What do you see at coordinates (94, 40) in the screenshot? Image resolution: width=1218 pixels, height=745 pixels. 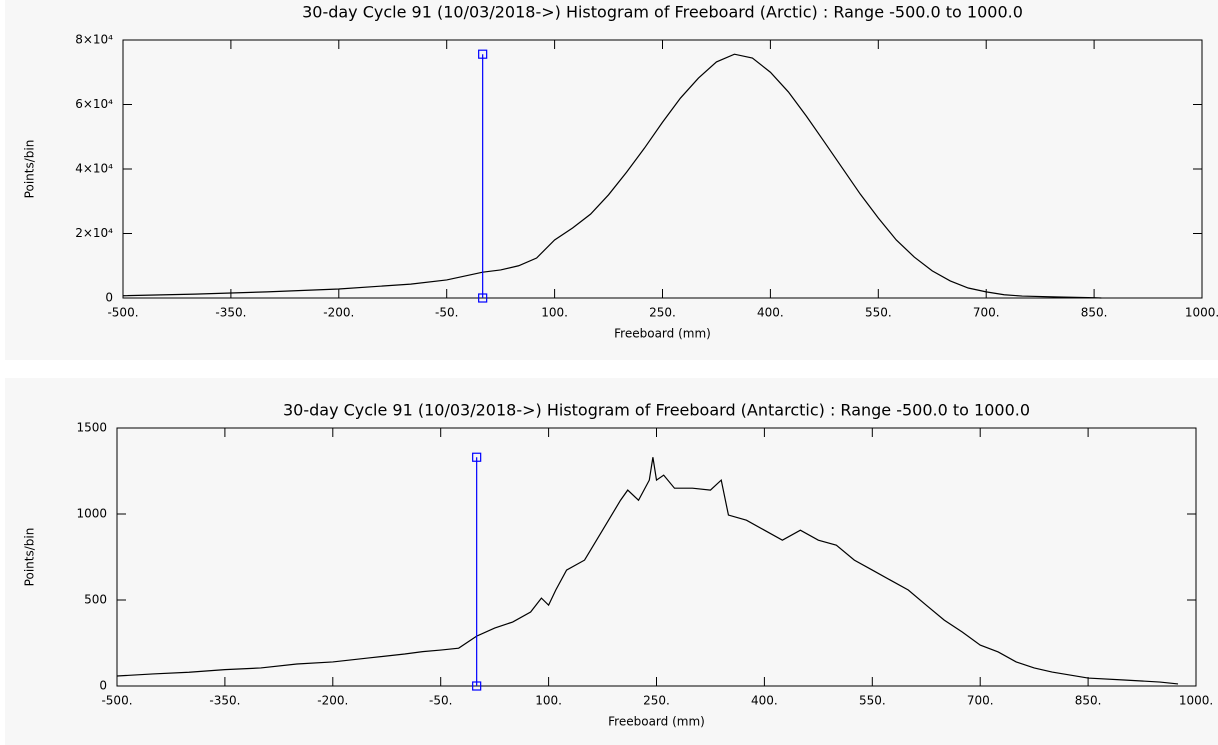 I see `y-tick-label: 8×10⁴` at bounding box center [94, 40].